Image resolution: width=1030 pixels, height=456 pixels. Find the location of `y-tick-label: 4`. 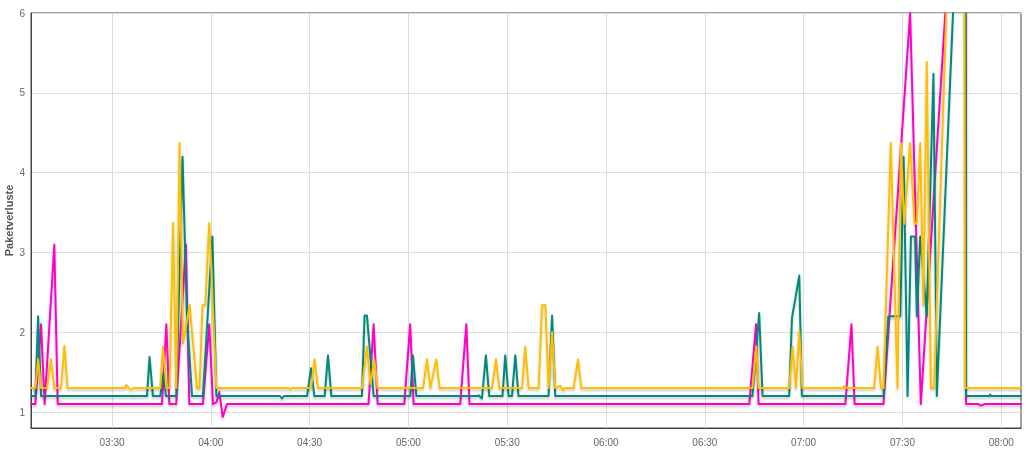

y-tick-label: 4 is located at coordinates (22, 173).